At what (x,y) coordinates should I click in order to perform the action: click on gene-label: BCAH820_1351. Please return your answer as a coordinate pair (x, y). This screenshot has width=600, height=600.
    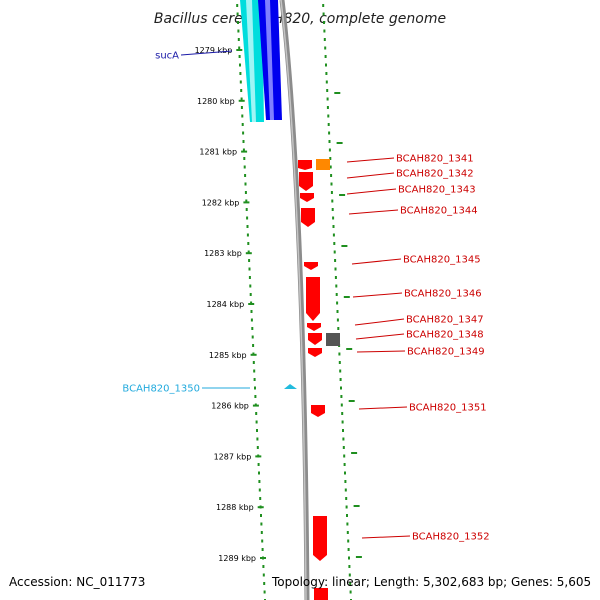
    Looking at the image, I should click on (448, 408).